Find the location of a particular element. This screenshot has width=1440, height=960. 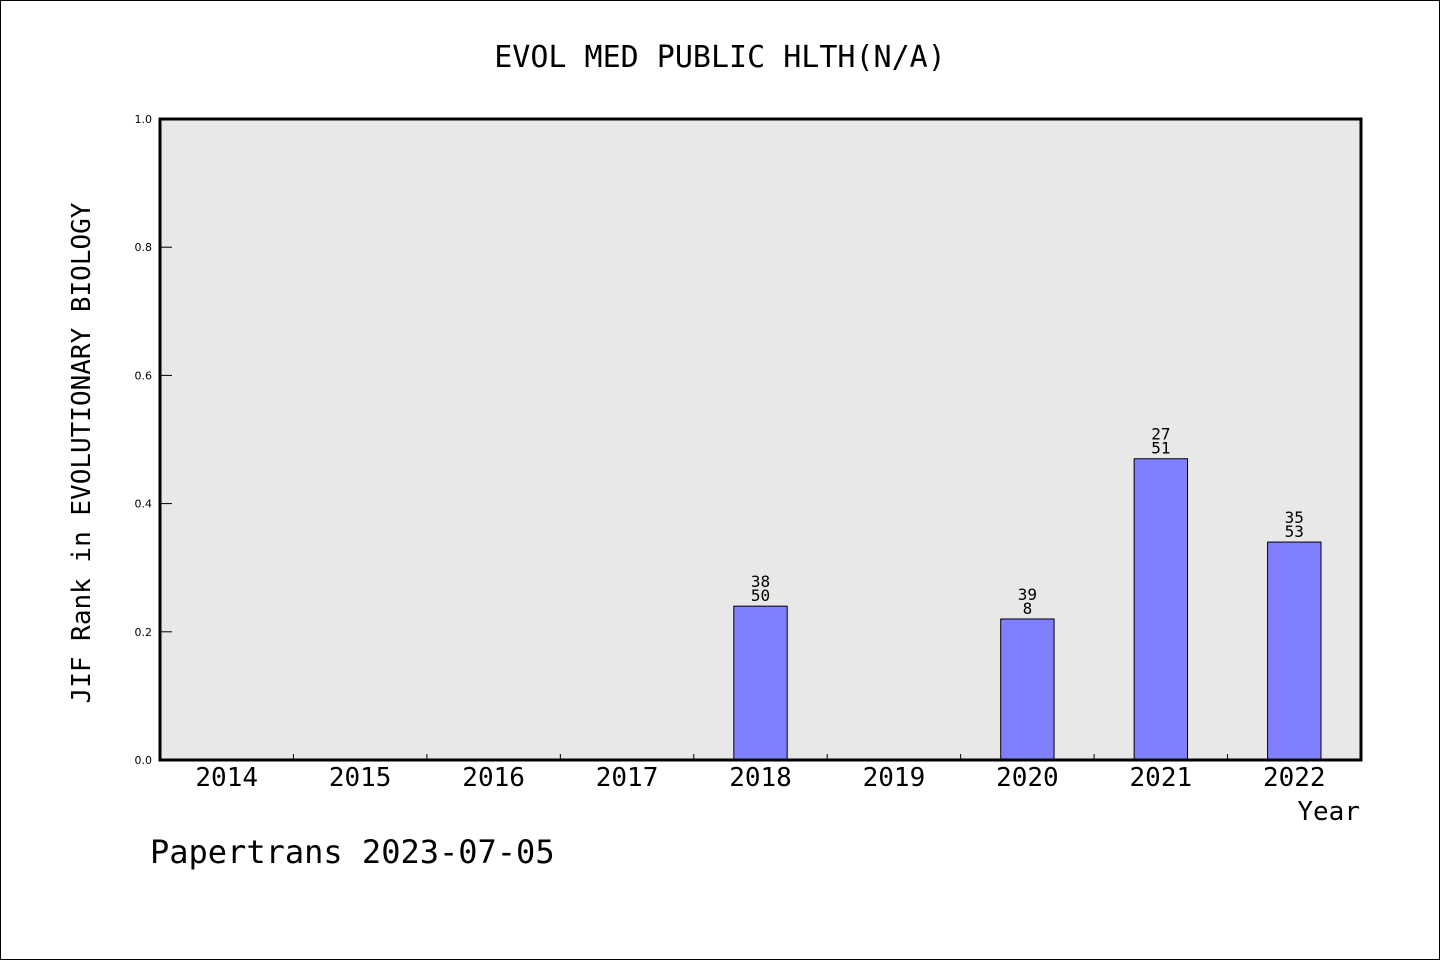

x-tick-label: 2021 is located at coordinates (1161, 778).